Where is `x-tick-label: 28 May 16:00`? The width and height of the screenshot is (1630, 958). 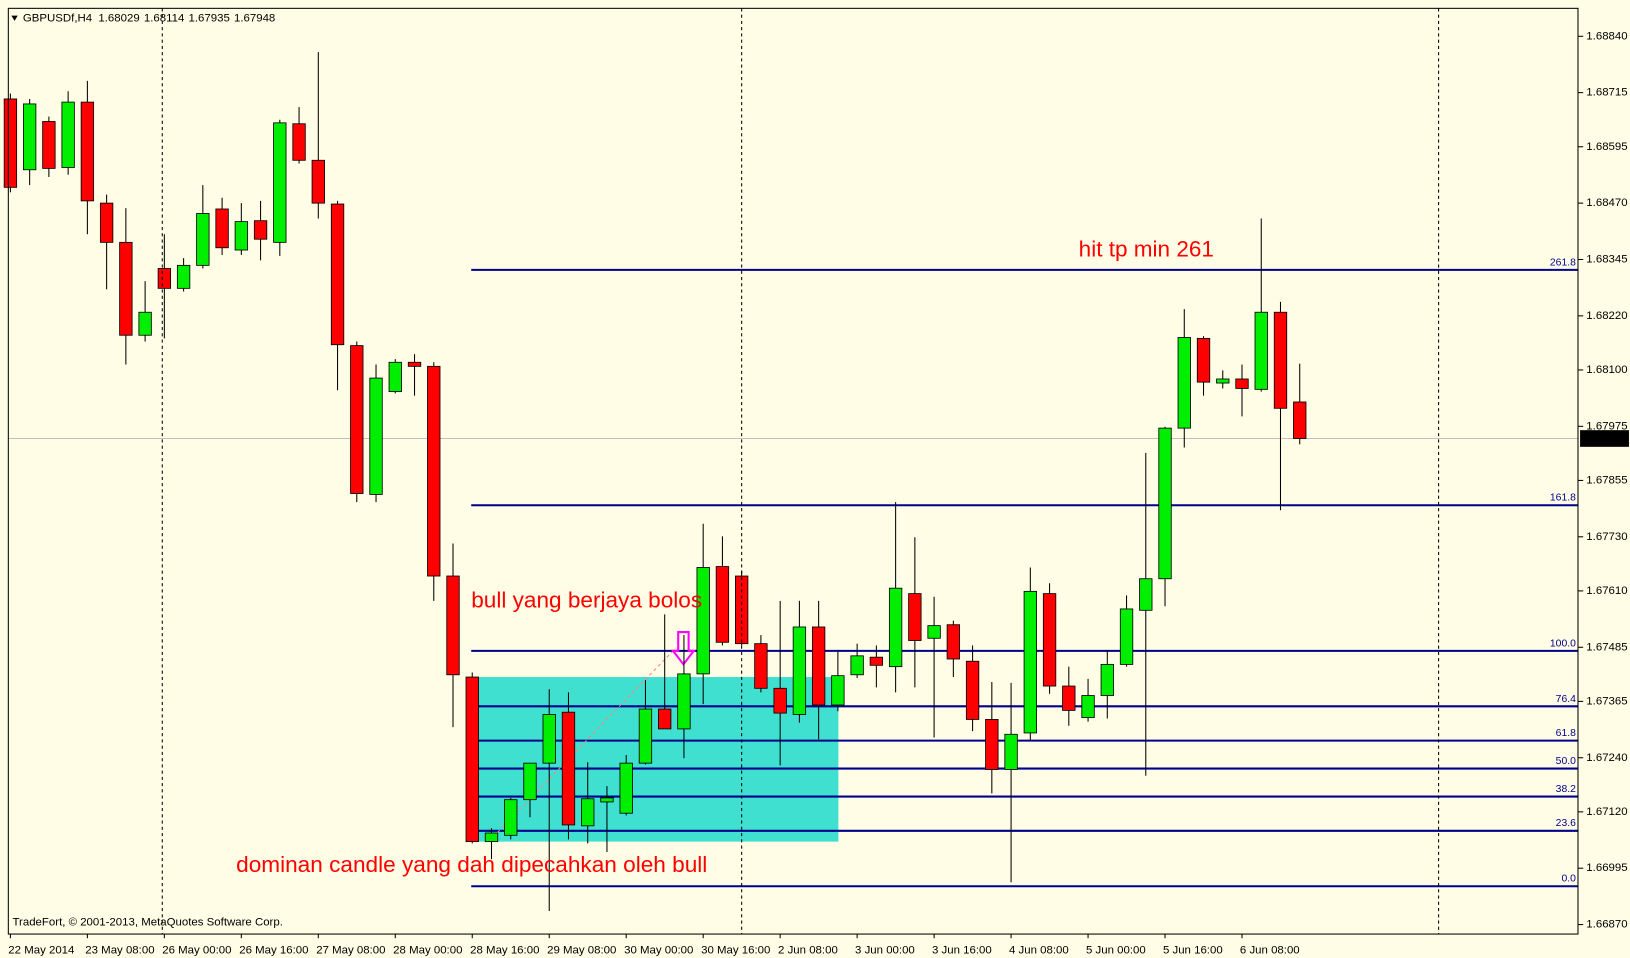
x-tick-label: 28 May 16:00 is located at coordinates (504, 951).